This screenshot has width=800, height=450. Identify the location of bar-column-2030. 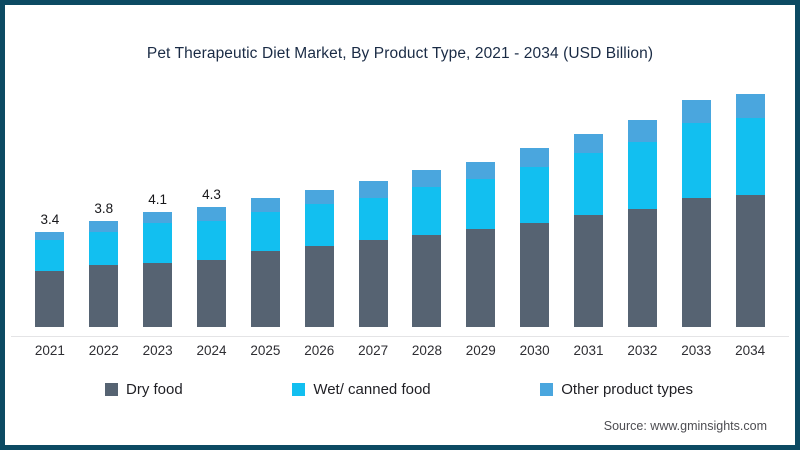
(535, 201).